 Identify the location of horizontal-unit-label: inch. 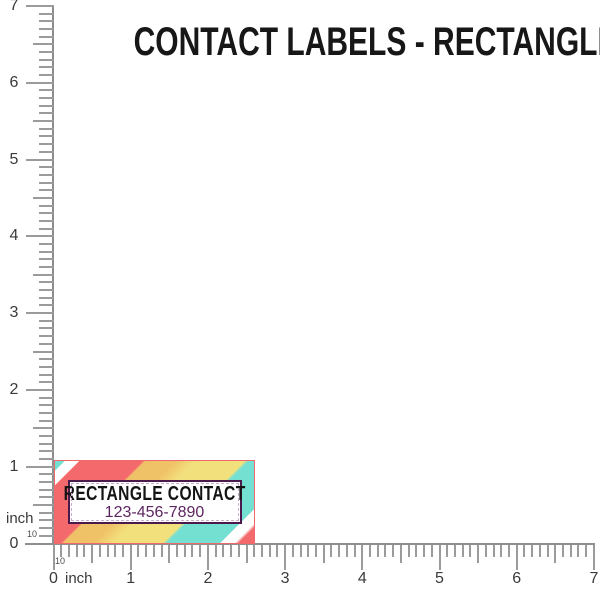
(79, 578).